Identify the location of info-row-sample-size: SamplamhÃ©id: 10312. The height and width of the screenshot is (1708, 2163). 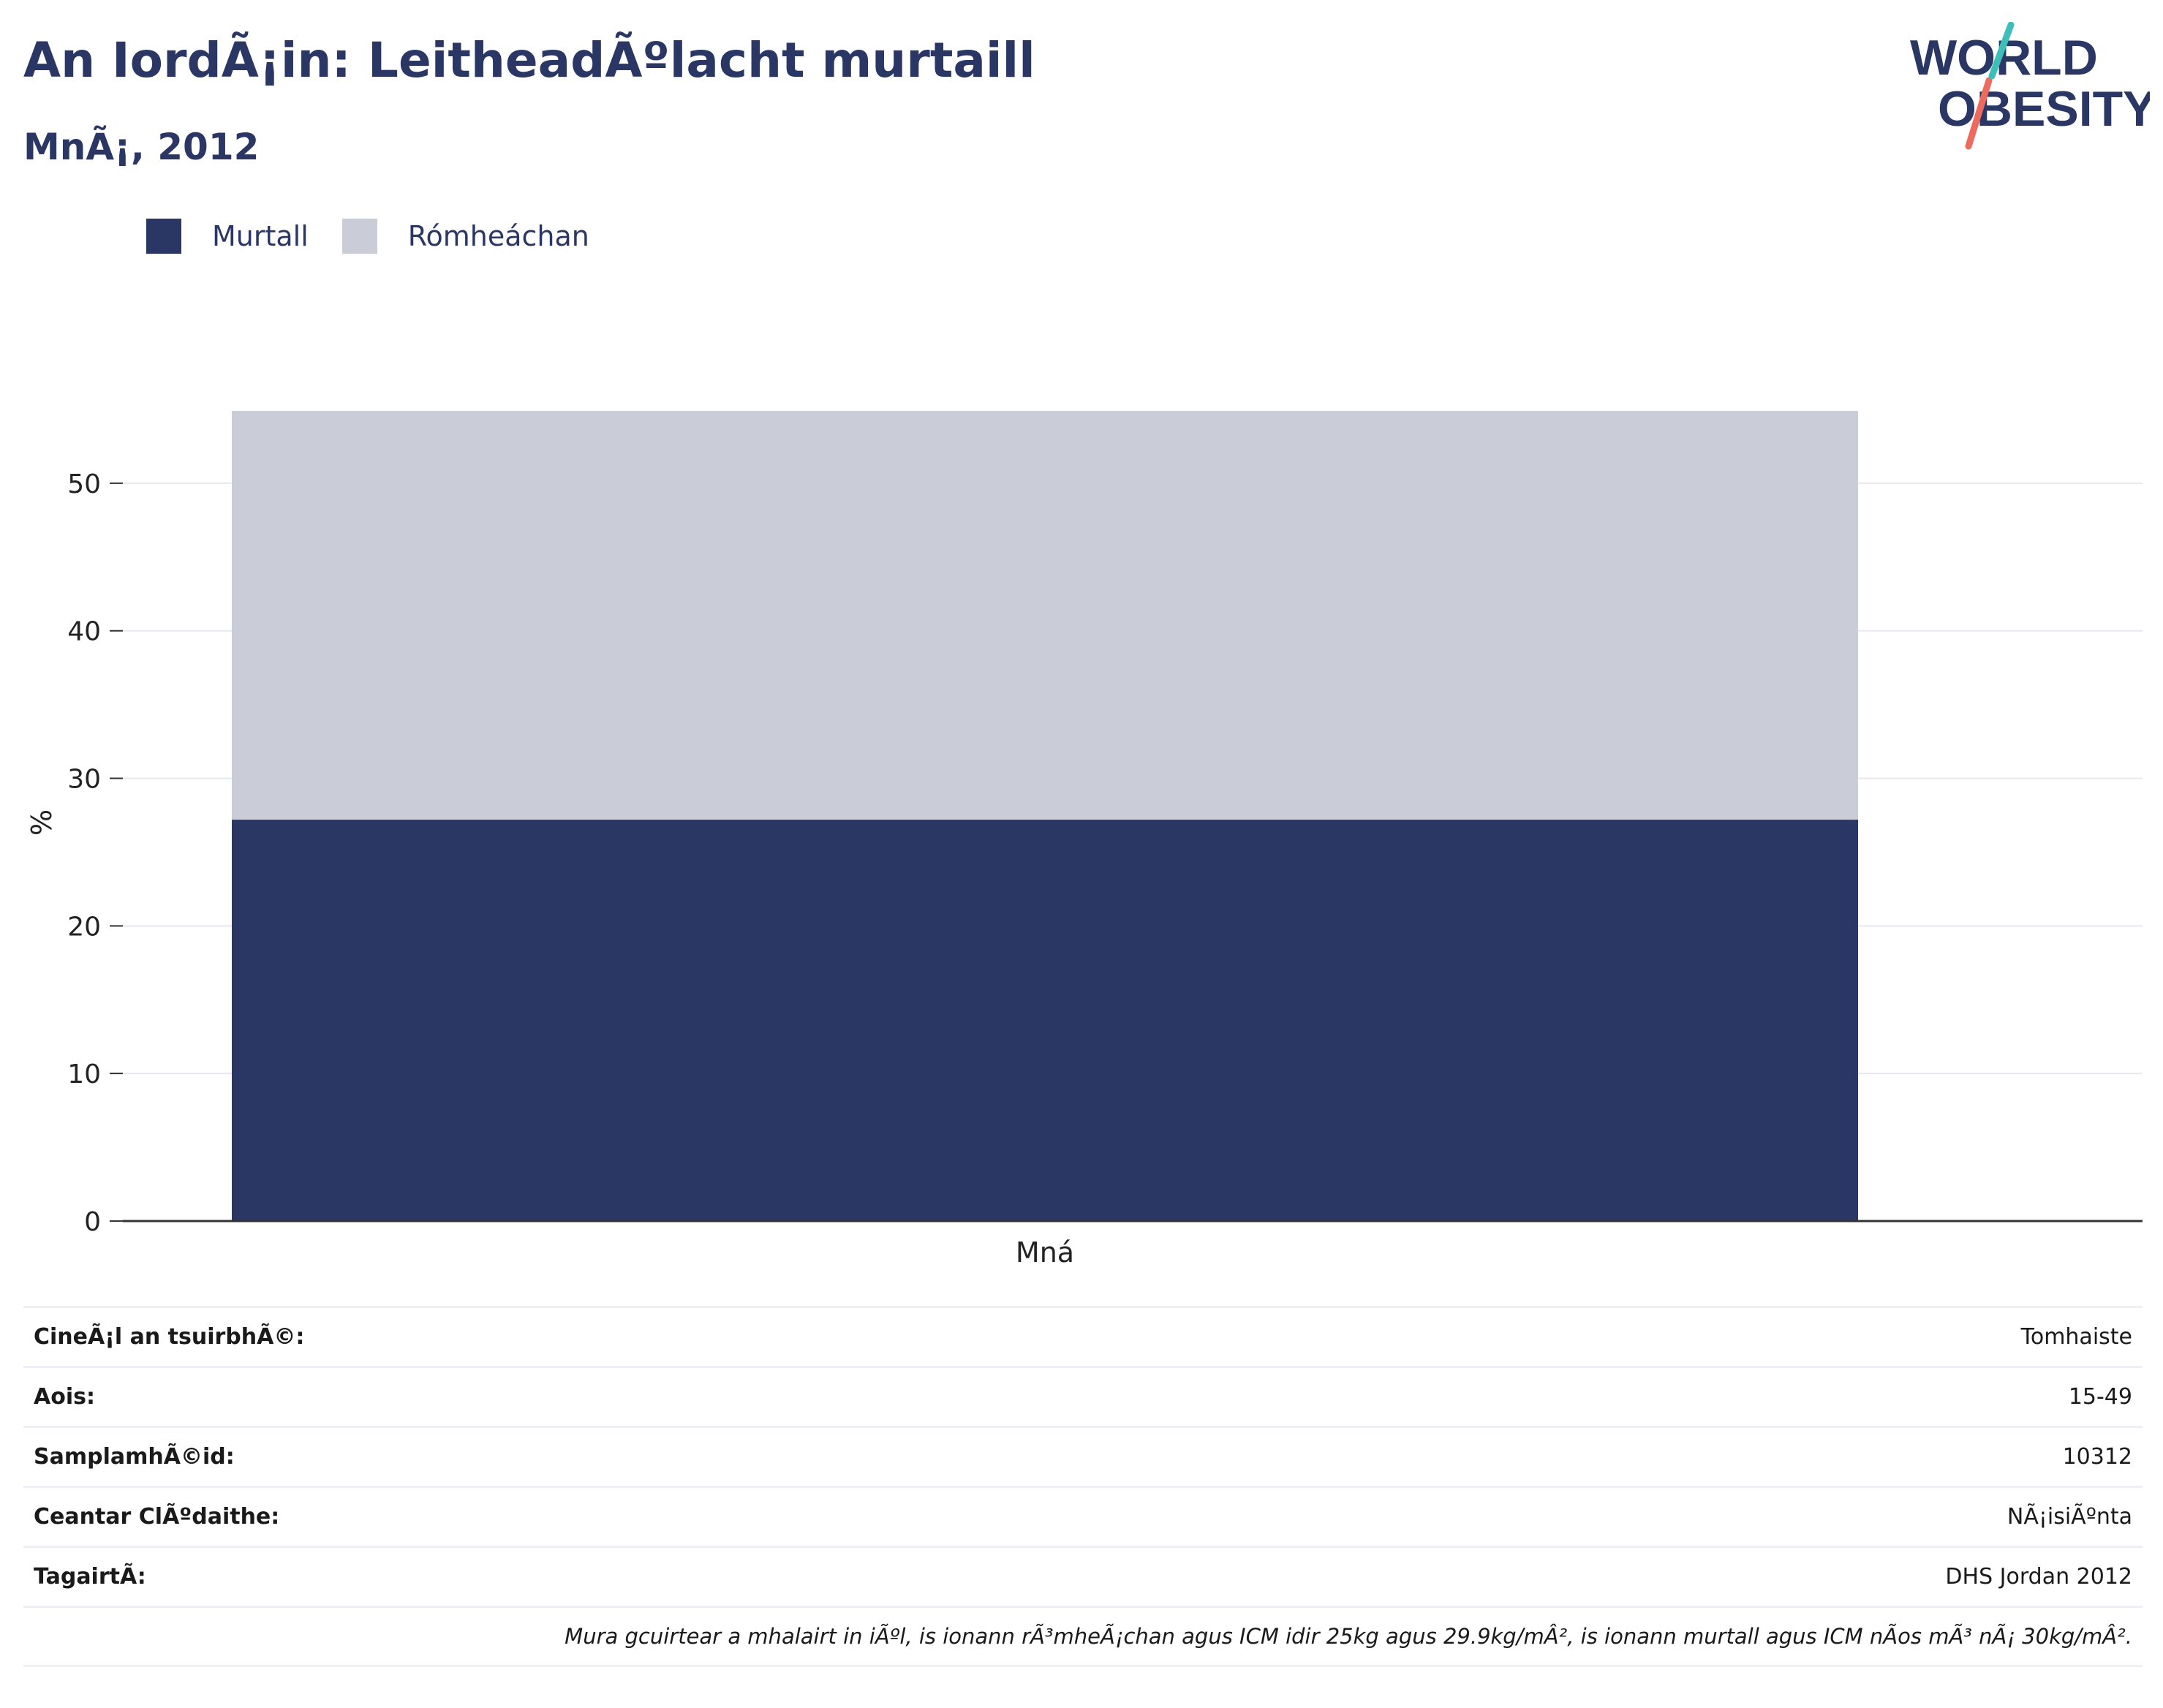
(1083, 1456).